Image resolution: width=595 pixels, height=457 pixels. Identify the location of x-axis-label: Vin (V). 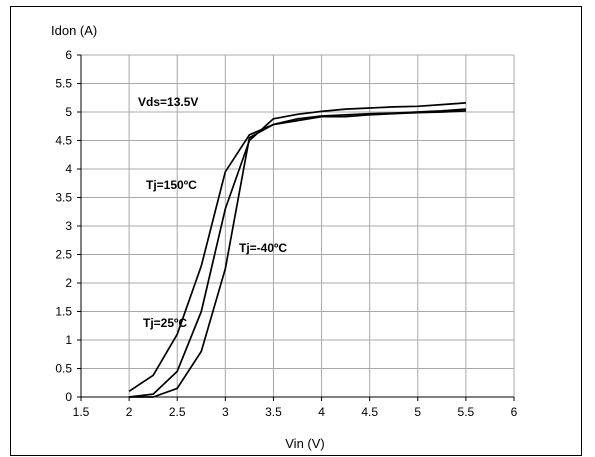
(305, 443).